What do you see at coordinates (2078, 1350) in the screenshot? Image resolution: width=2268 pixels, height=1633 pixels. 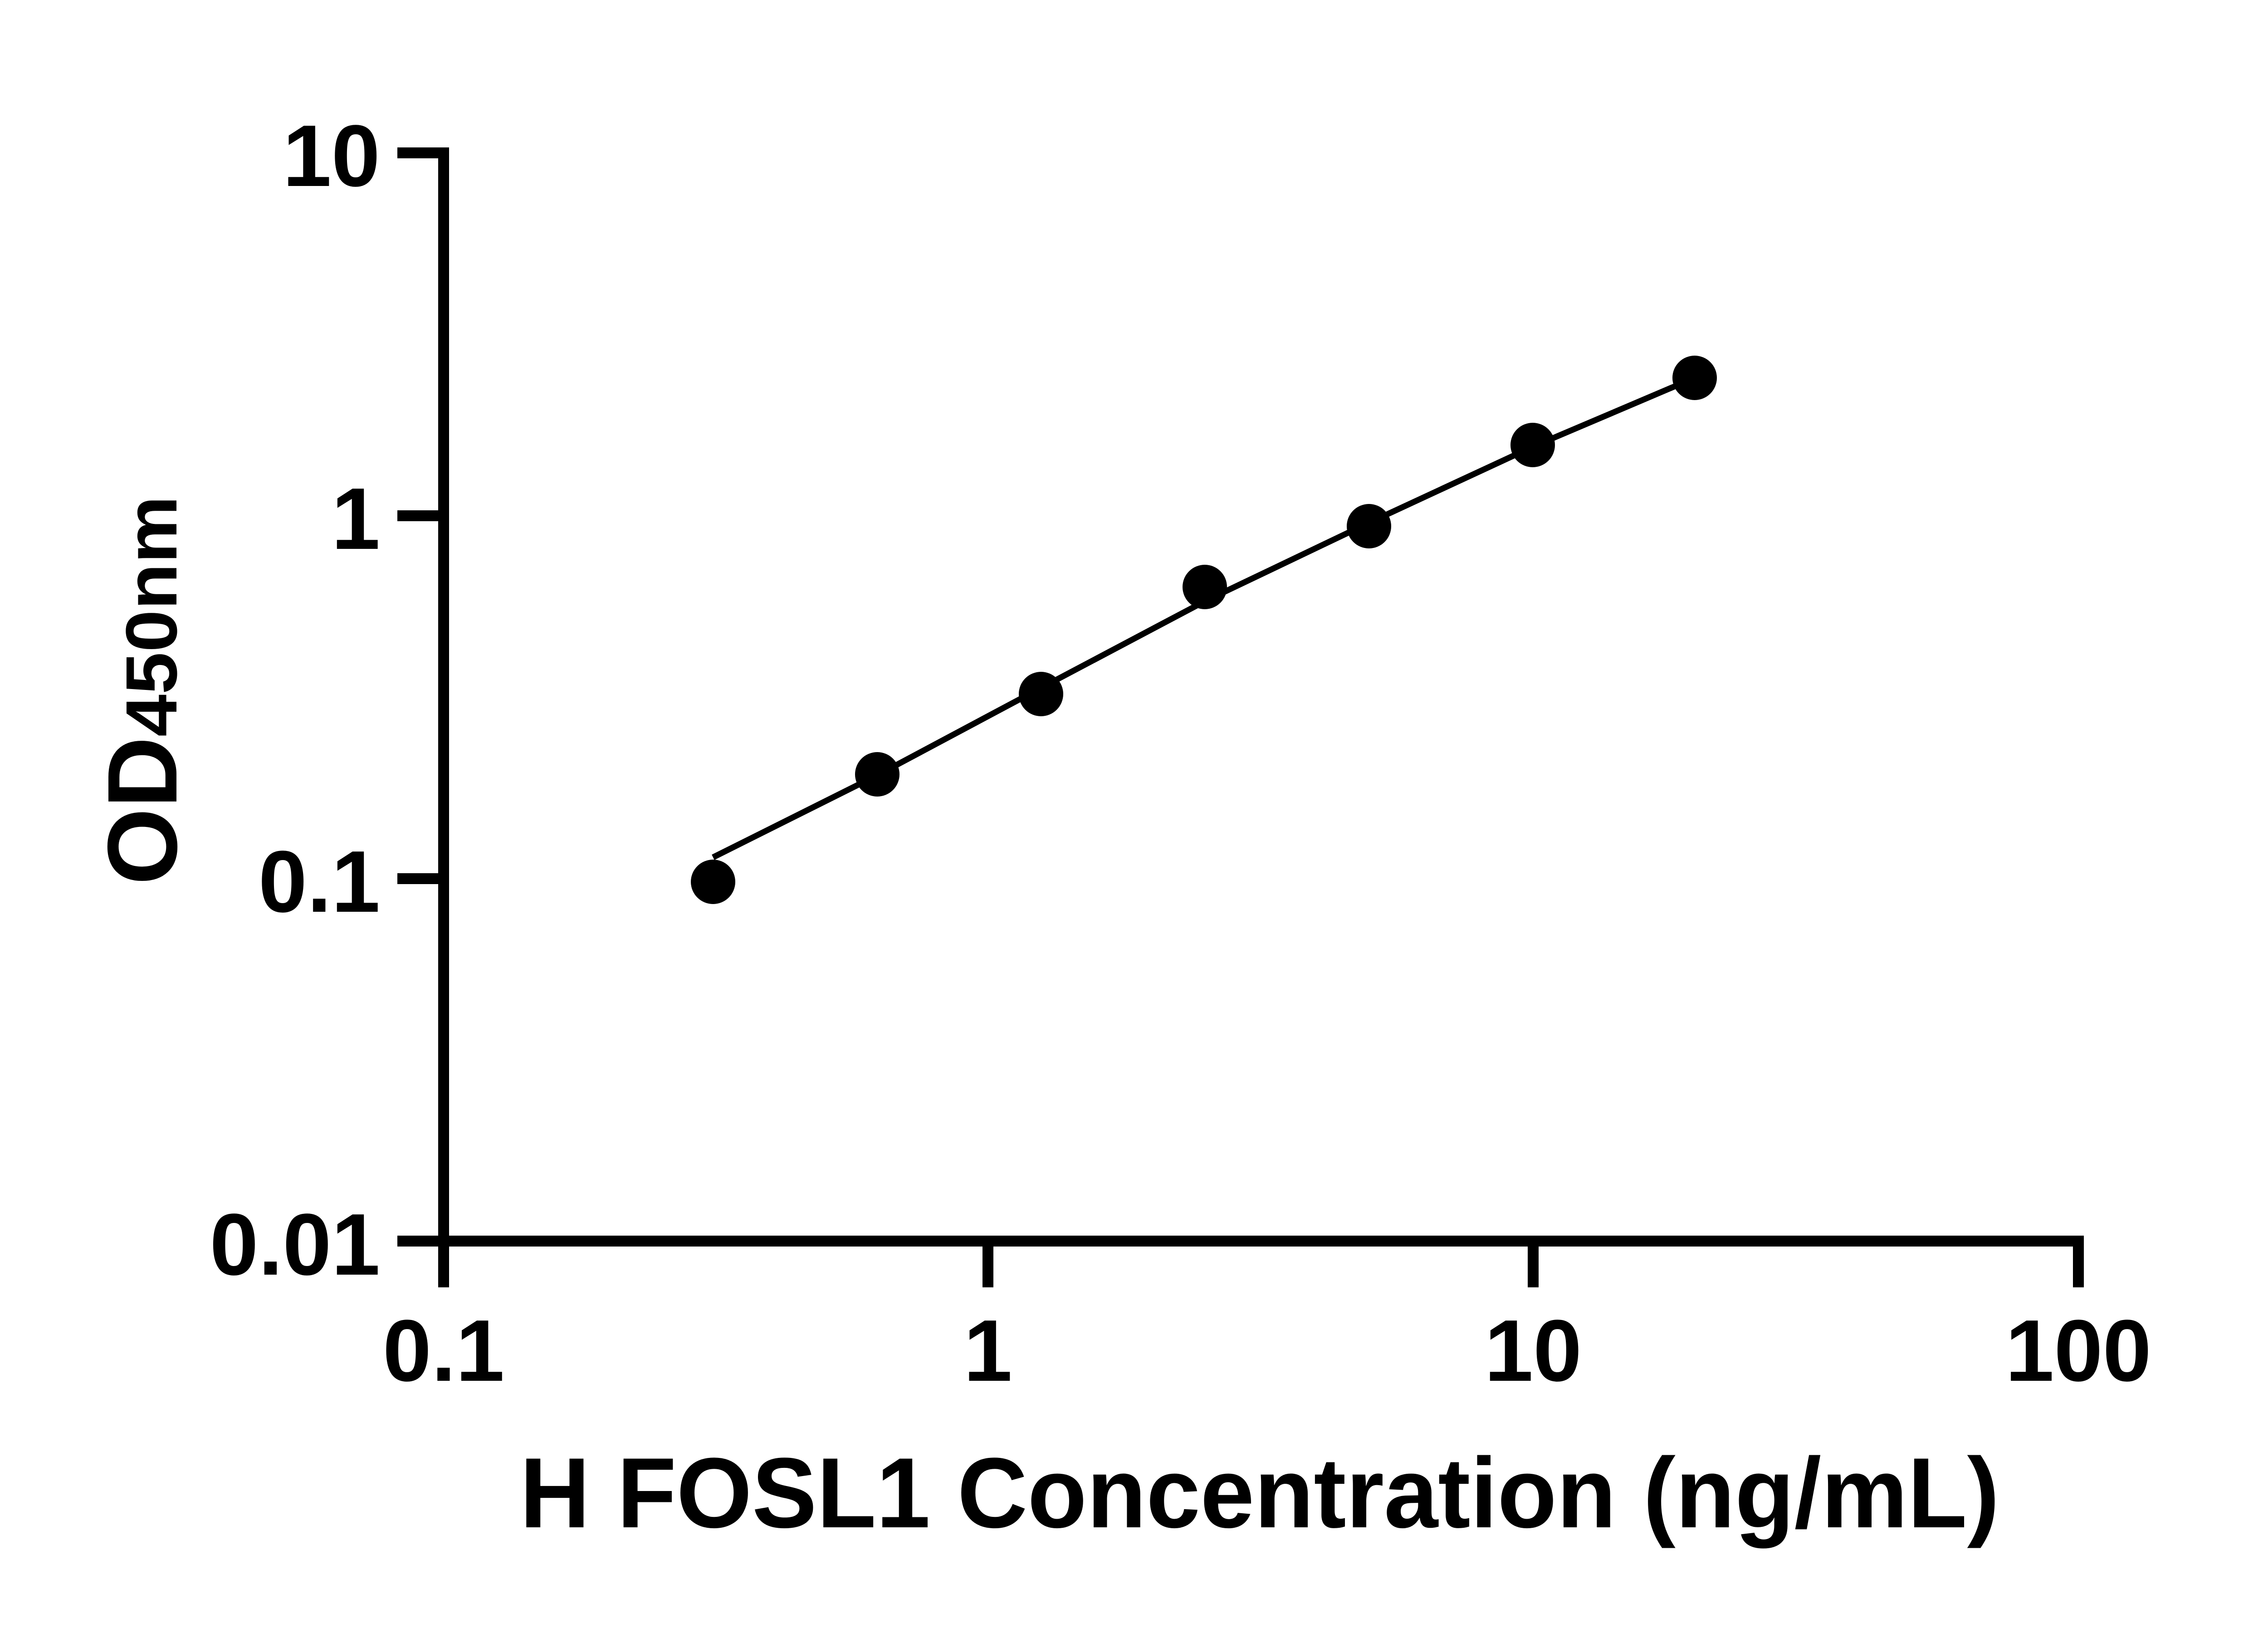 I see `svg-text: 100` at bounding box center [2078, 1350].